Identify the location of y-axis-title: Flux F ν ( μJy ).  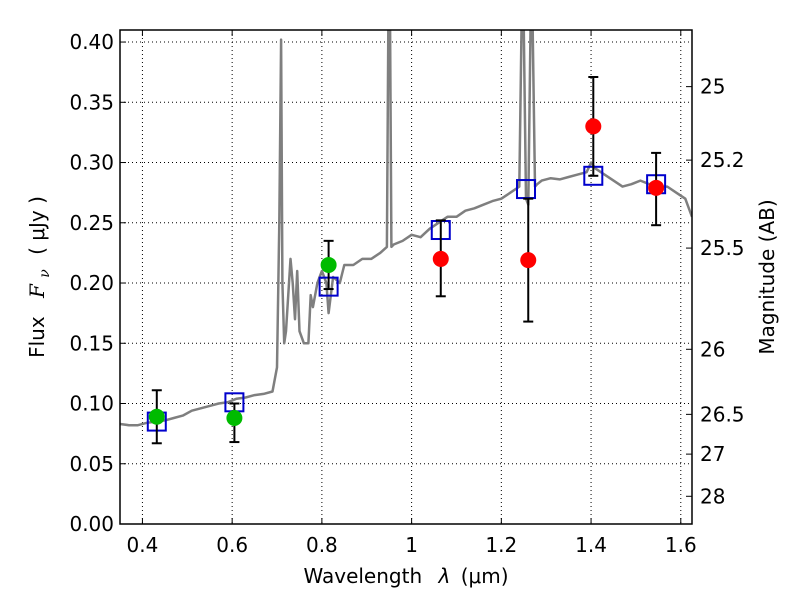
(39, 277).